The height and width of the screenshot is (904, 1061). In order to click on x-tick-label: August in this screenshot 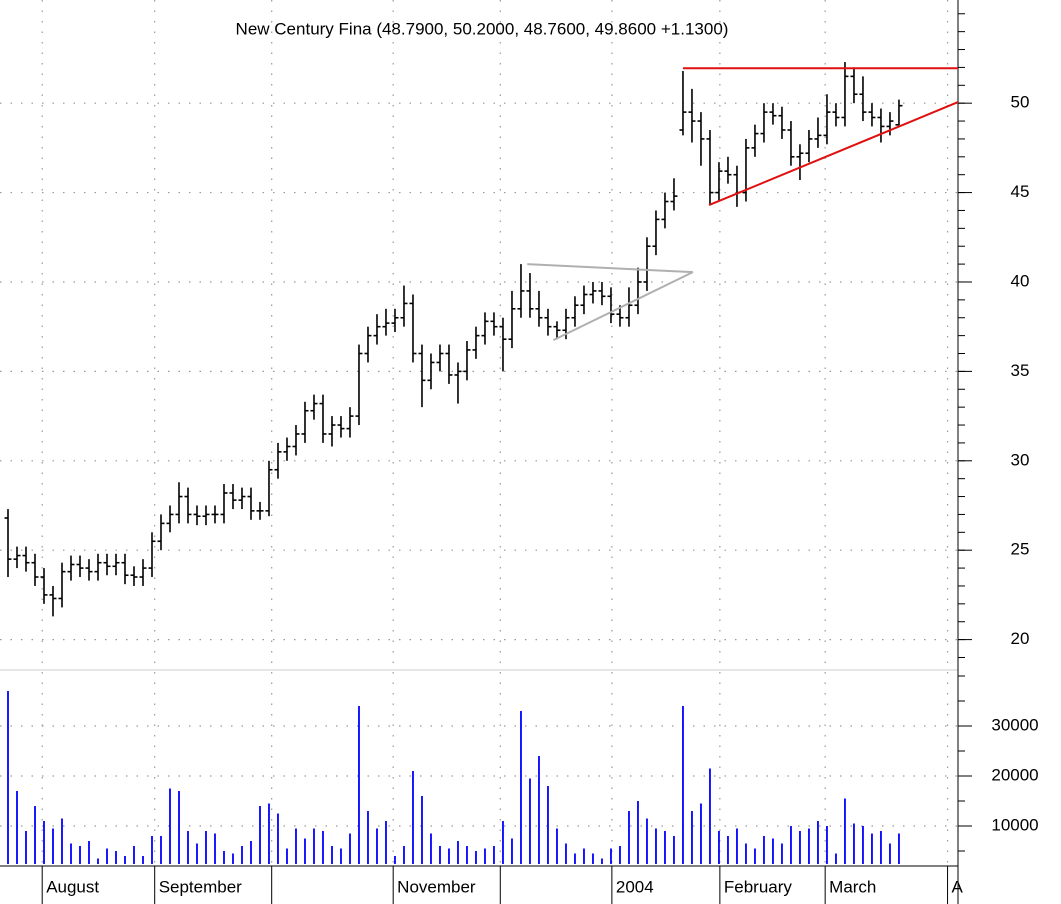, I will do `click(72, 886)`.